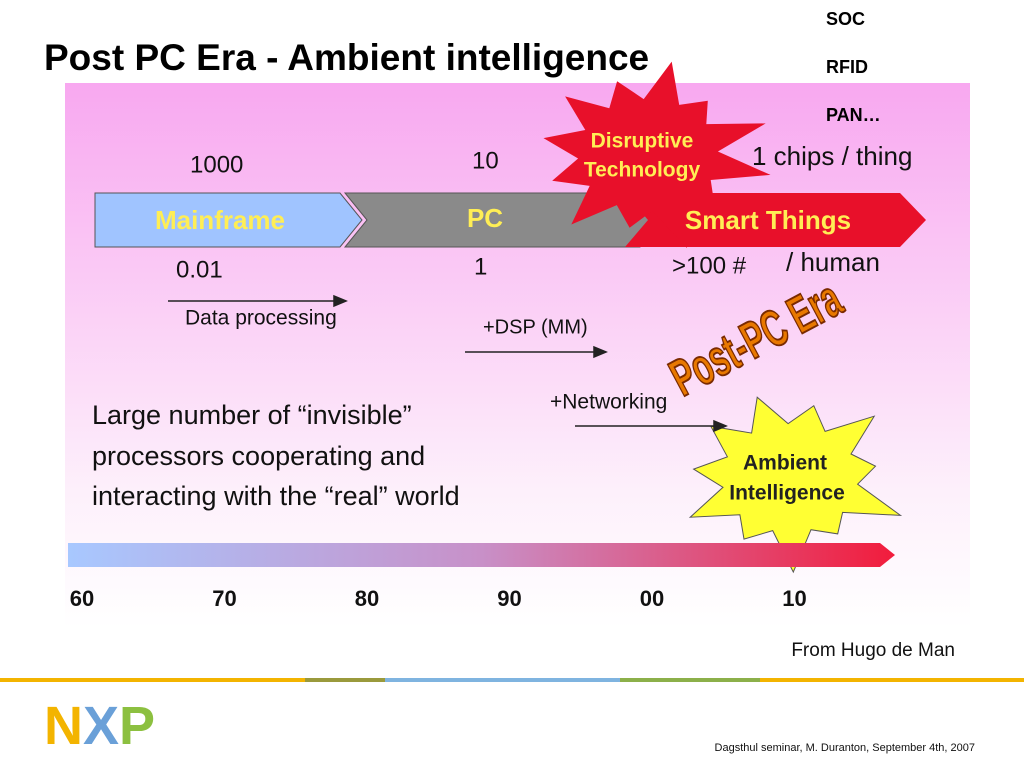  Describe the element at coordinates (485, 160) in the screenshot. I see `count-label: 10` at that location.